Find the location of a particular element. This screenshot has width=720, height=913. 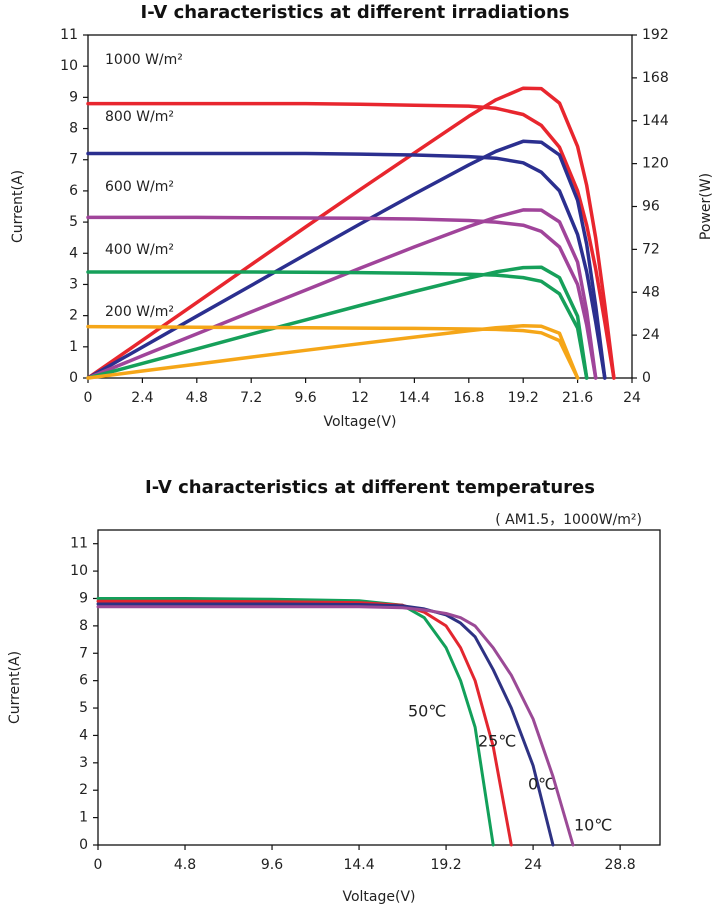

y2-axis-label: Power(W) is located at coordinates (706, 206).